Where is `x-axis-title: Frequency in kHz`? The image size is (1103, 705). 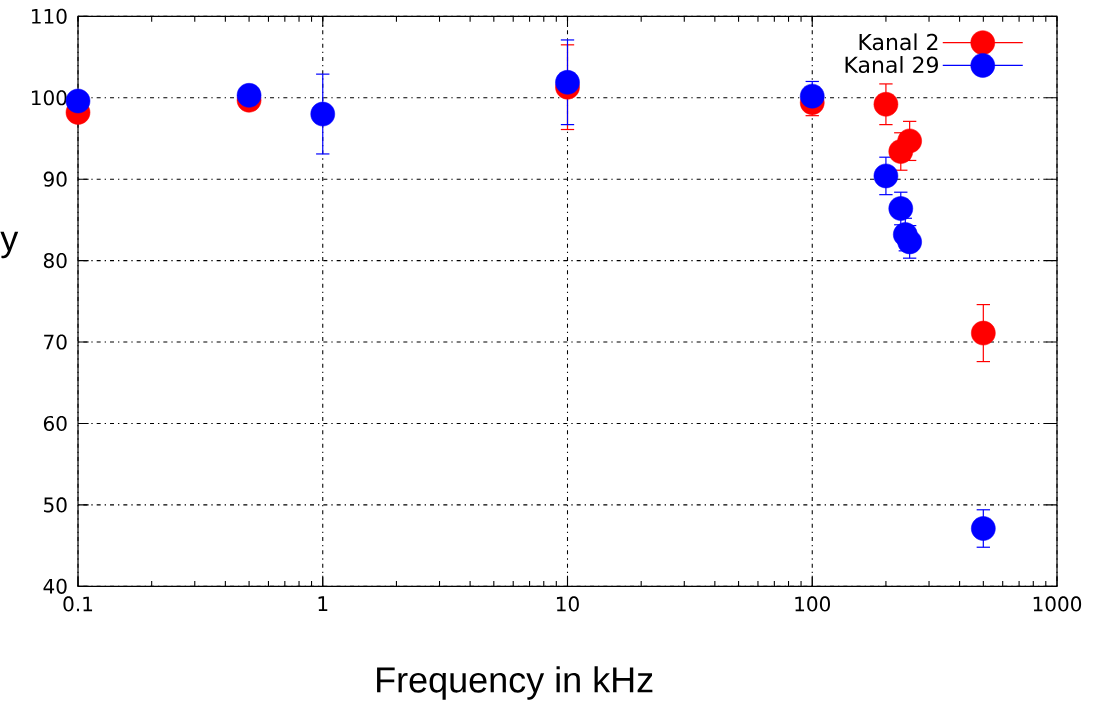
x-axis-title: Frequency in kHz is located at coordinates (515, 683).